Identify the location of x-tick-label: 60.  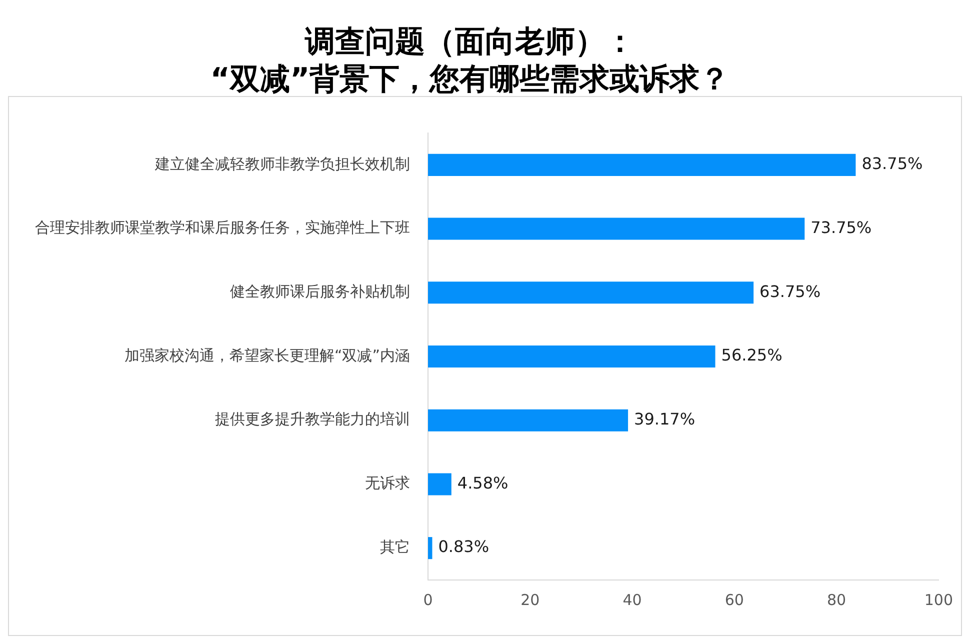
(734, 599).